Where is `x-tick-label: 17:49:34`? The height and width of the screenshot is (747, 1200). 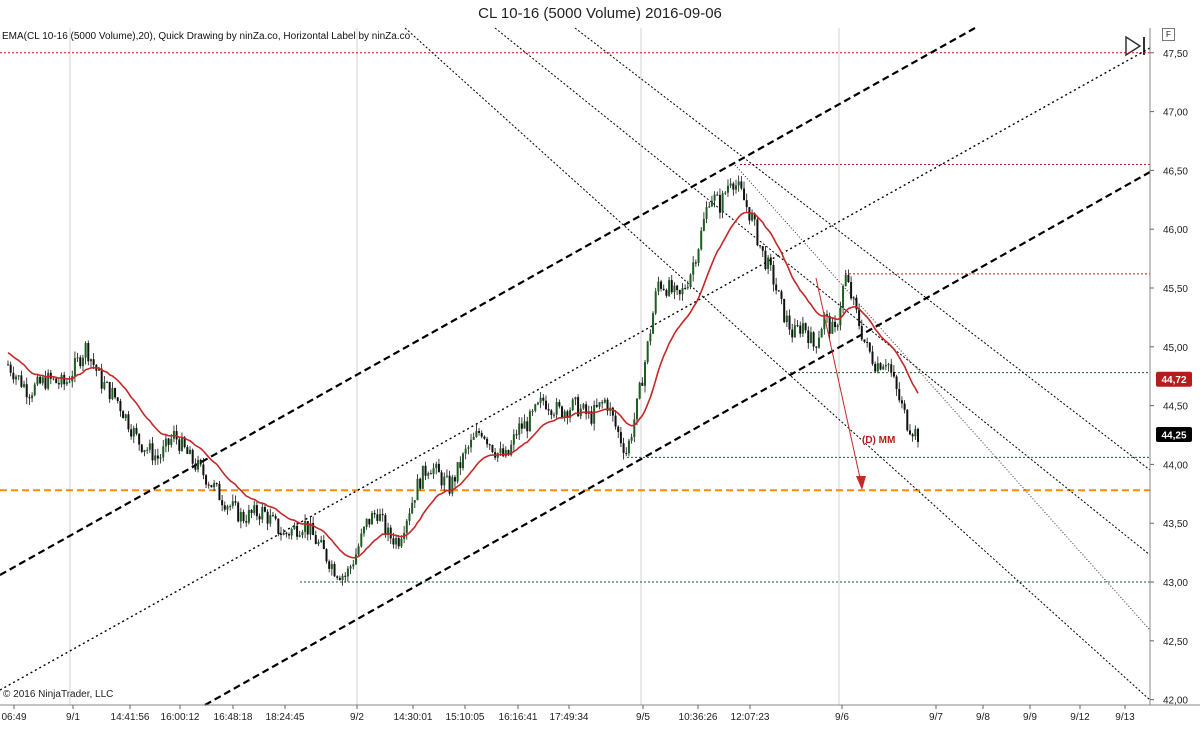 x-tick-label: 17:49:34 is located at coordinates (569, 717).